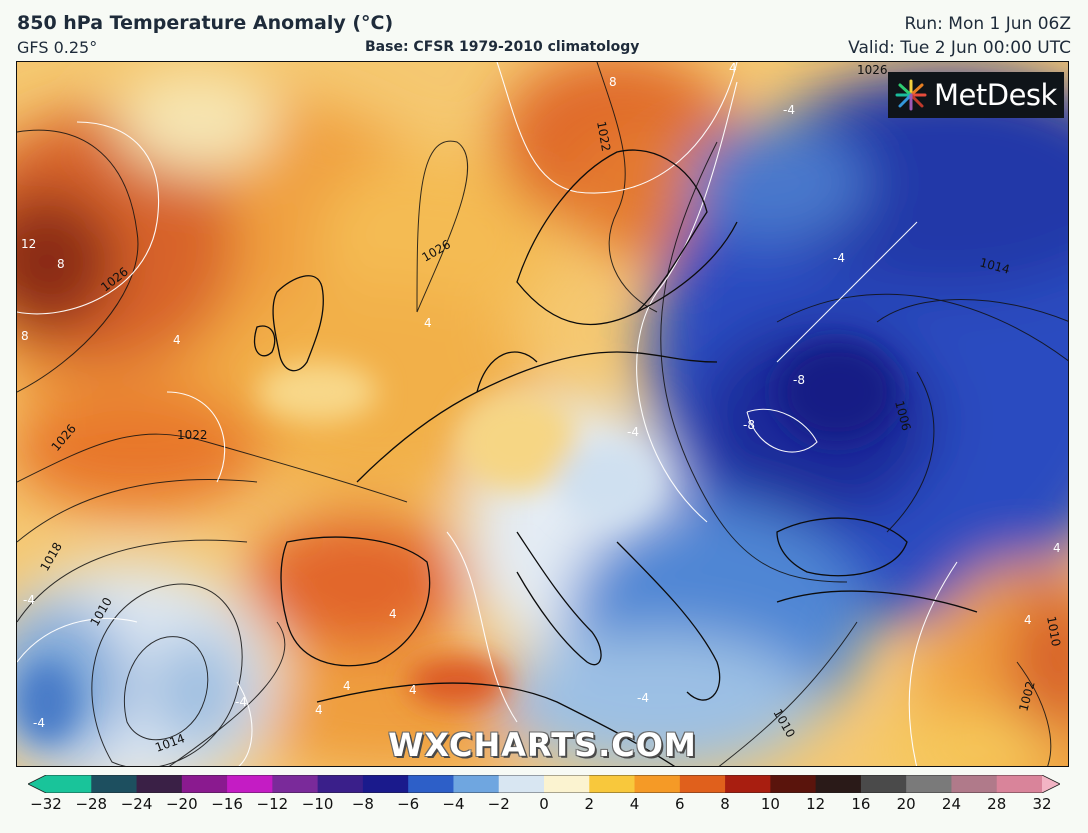 This screenshot has width=1088, height=833. I want to click on colorbar-tick-label: −28, so click(91, 804).